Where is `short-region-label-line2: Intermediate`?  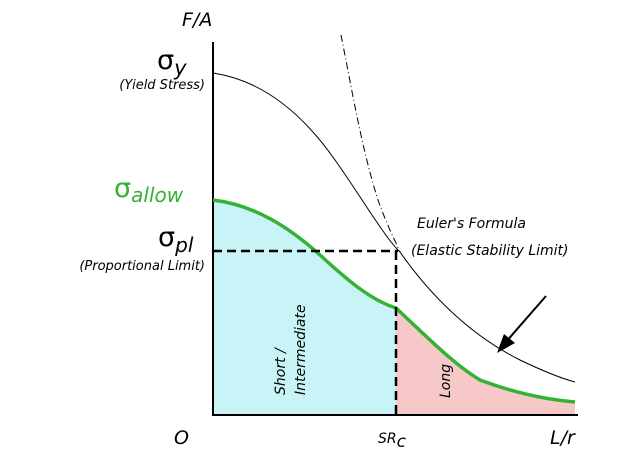 short-region-label-line2: Intermediate is located at coordinates (301, 349).